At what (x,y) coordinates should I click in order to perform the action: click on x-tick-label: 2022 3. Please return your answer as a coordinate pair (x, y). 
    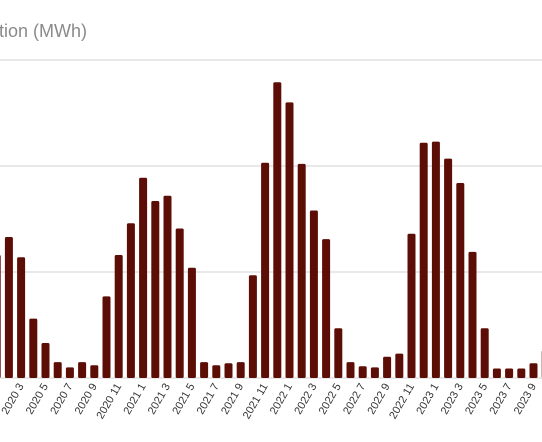
    Looking at the image, I should click on (305, 399).